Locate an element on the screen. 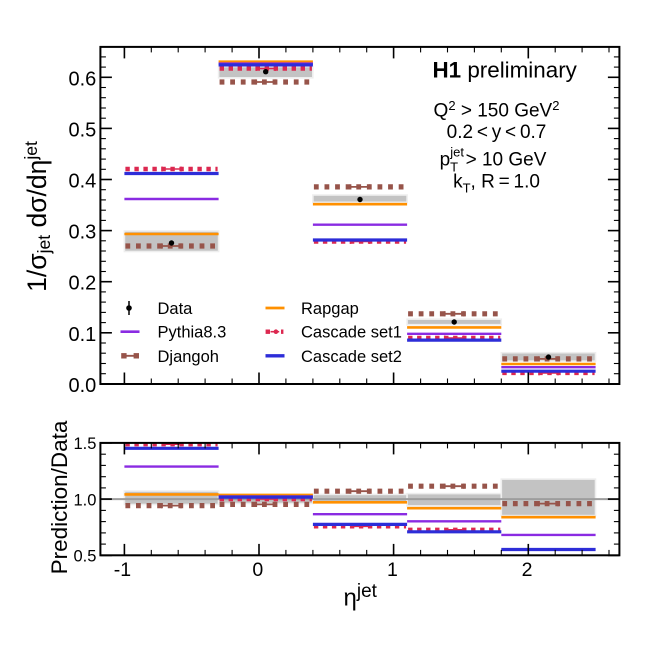 The height and width of the screenshot is (648, 648). svg-text: 1.5 is located at coordinates (84, 444).